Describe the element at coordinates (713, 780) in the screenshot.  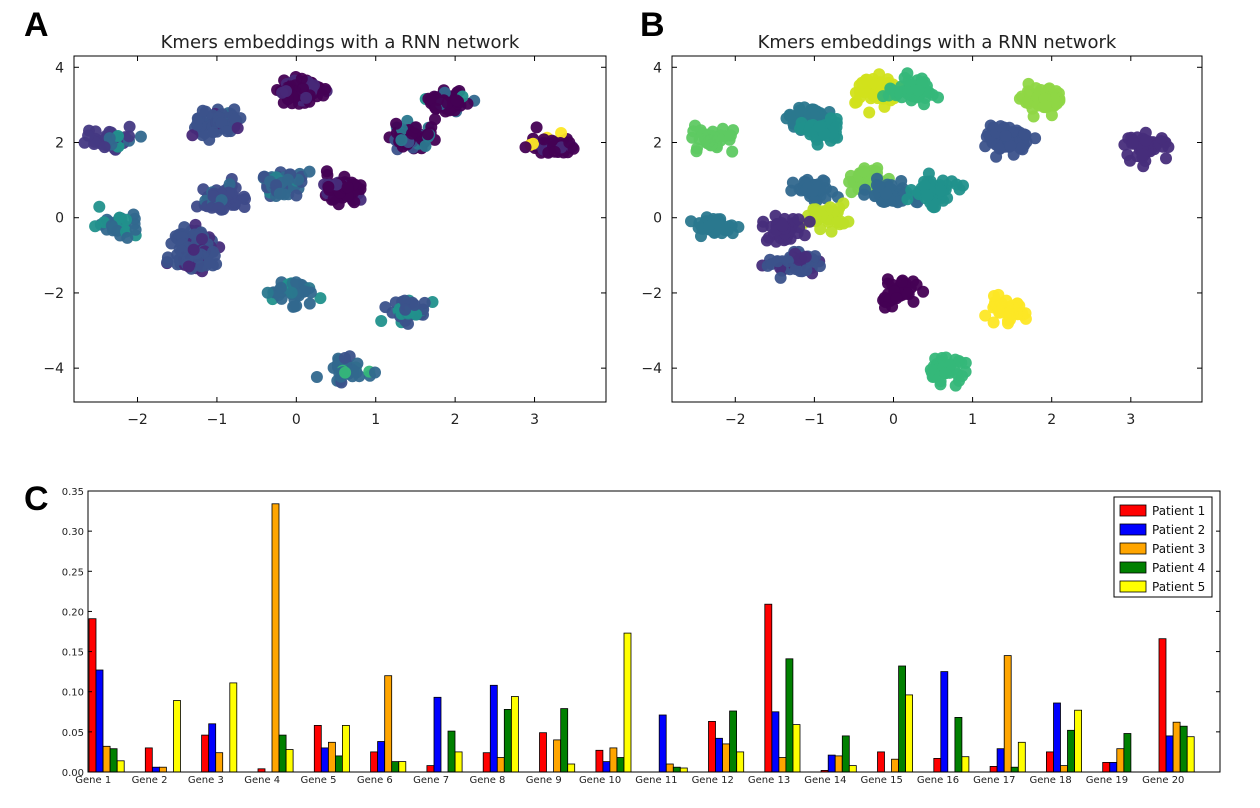
I see `x-tick-label: Gene 12` at that location.